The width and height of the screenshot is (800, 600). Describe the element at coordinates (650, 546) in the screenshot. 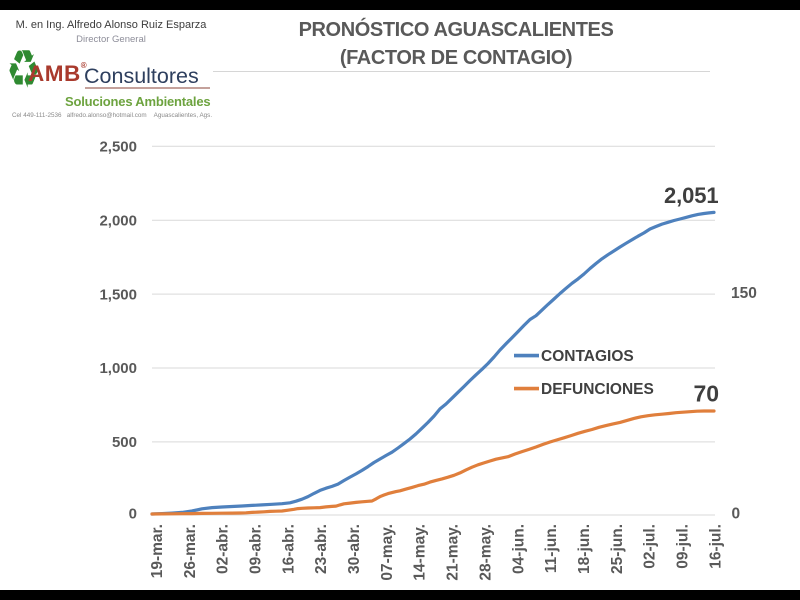

I see `svg-text: 02-jul.` at that location.